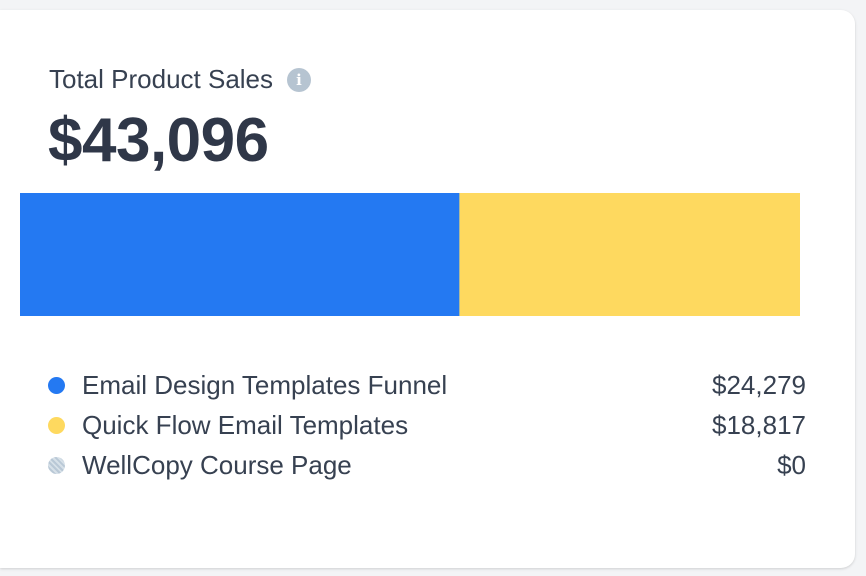  Describe the element at coordinates (759, 384) in the screenshot. I see `legend-value: $24,279` at that location.